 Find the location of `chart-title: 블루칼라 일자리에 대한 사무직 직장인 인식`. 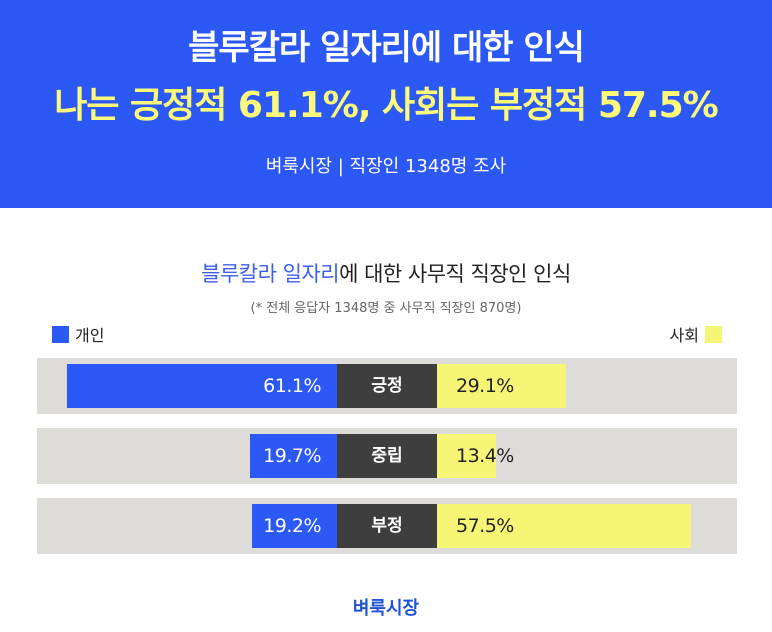

chart-title: 블루칼라 일자리에 대한 사무직 직장인 인식 is located at coordinates (386, 273).